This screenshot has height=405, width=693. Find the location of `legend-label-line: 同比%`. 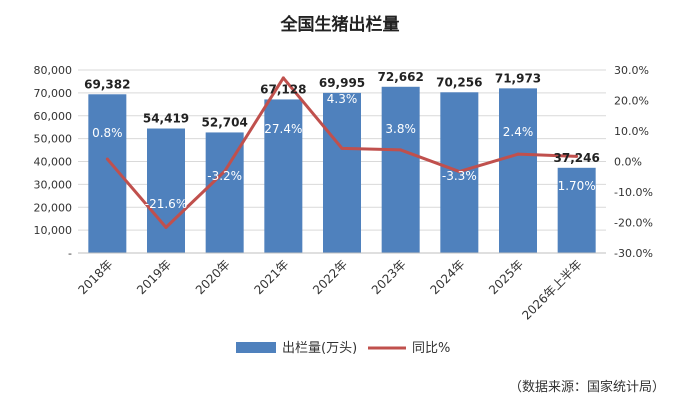

legend-label-line: 同比% is located at coordinates (431, 348).